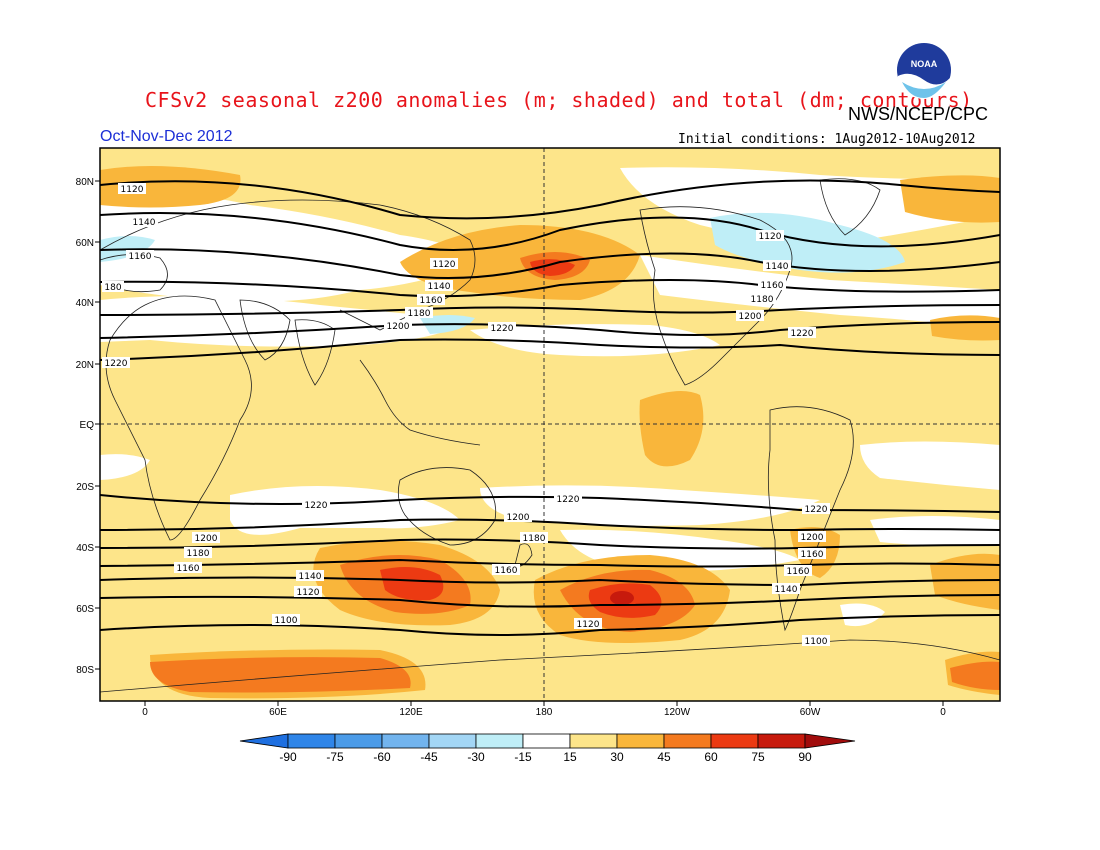  What do you see at coordinates (278, 712) in the screenshot?
I see `lon-tick-label: 60E` at bounding box center [278, 712].